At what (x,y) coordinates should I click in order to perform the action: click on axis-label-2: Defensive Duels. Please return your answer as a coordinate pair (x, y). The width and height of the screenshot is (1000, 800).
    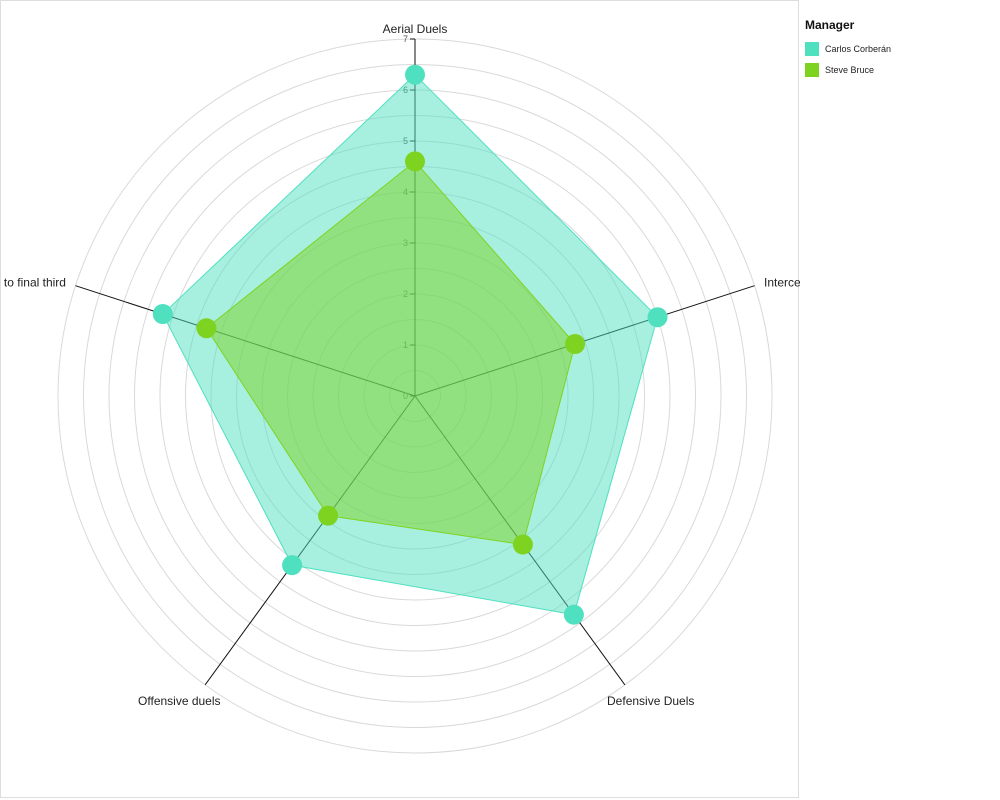
    Looking at the image, I should click on (650, 701).